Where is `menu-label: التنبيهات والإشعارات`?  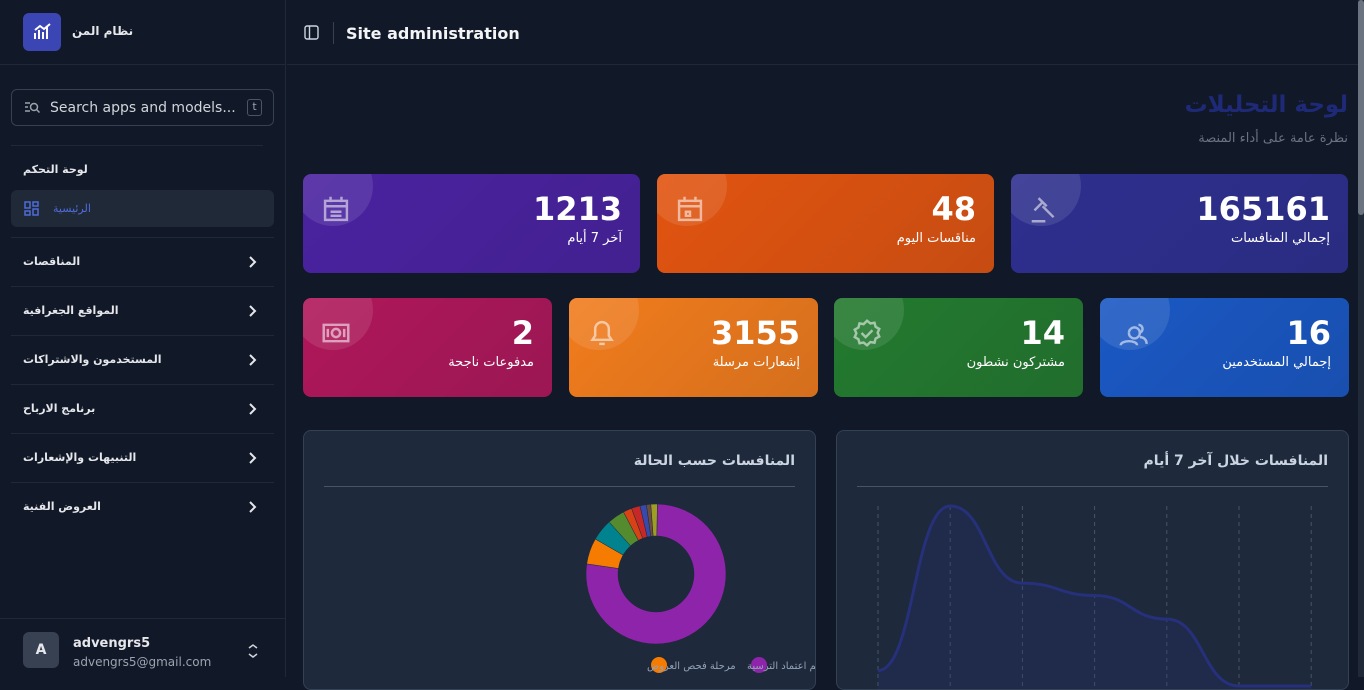 menu-label: التنبيهات والإشعارات is located at coordinates (80, 457).